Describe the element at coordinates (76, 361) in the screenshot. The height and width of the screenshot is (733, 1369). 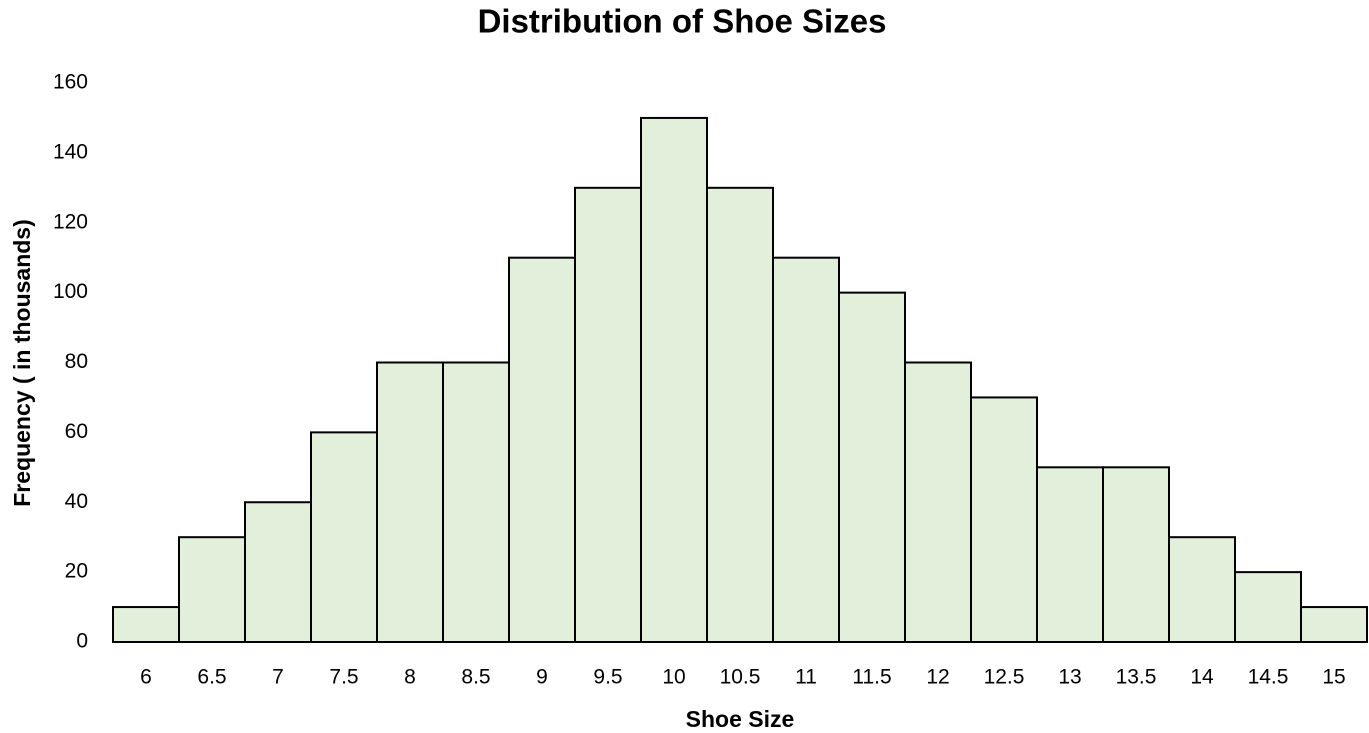
I see `y-tick-label: 80` at that location.